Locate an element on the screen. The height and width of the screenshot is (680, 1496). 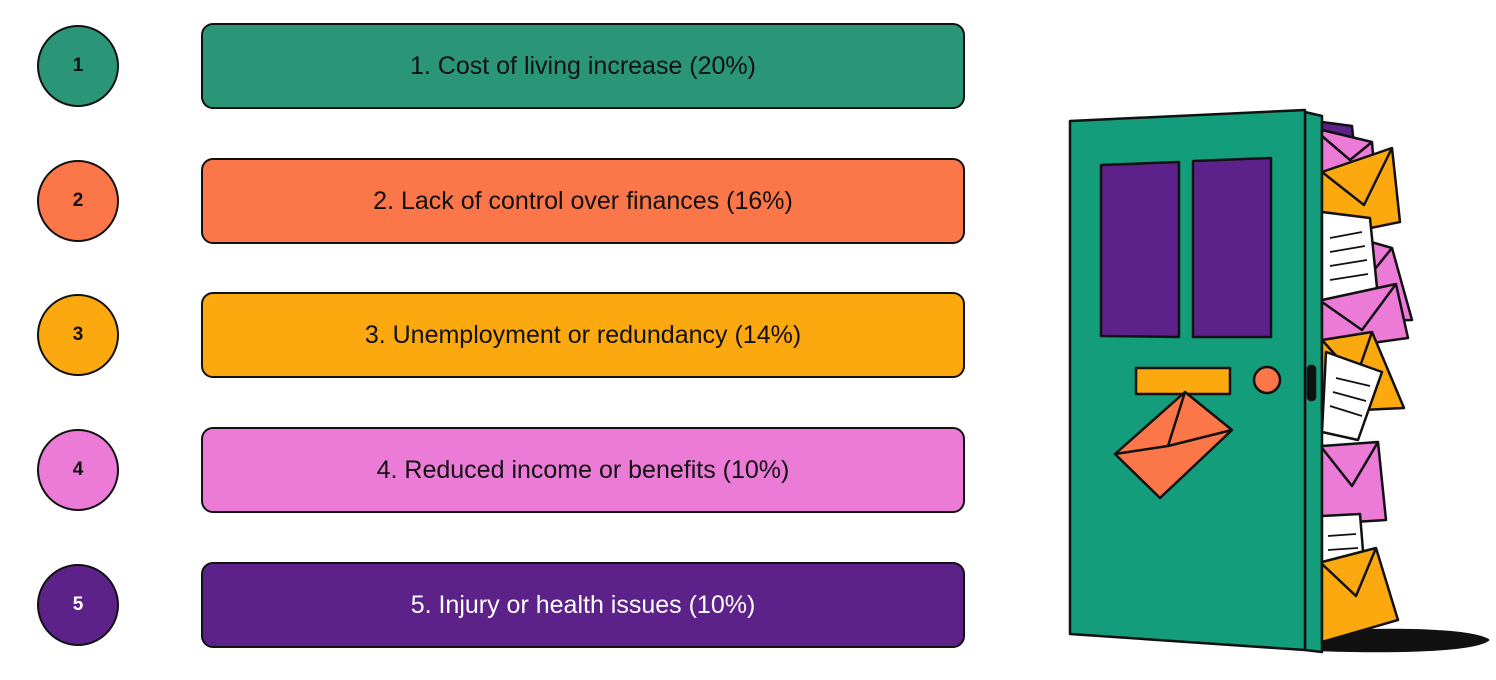
number-badge-5: 5 is located at coordinates (78, 605).